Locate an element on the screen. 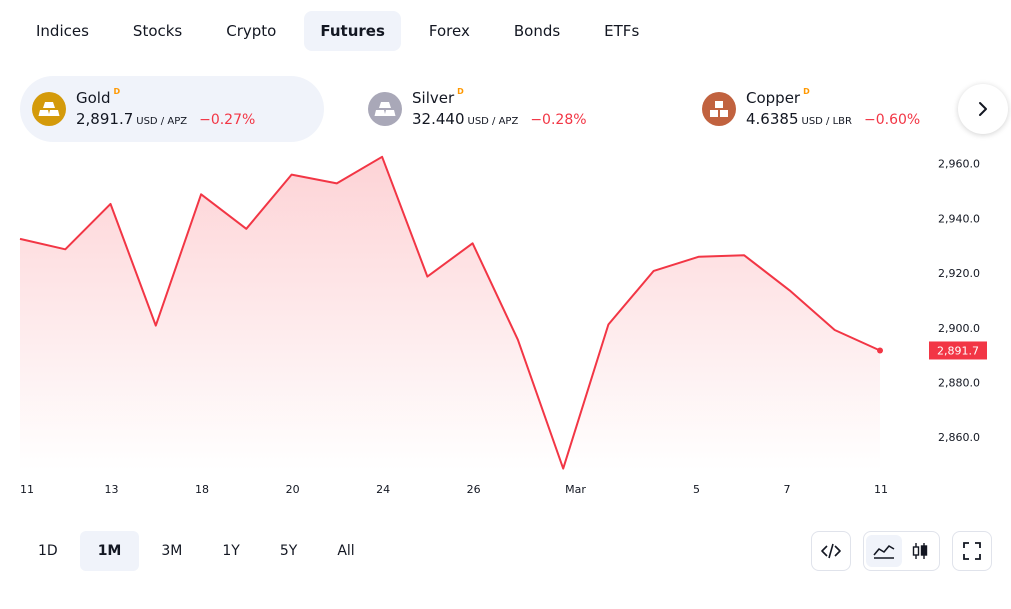 The image size is (1011, 609). tab-stocks: Stocks is located at coordinates (157, 31).